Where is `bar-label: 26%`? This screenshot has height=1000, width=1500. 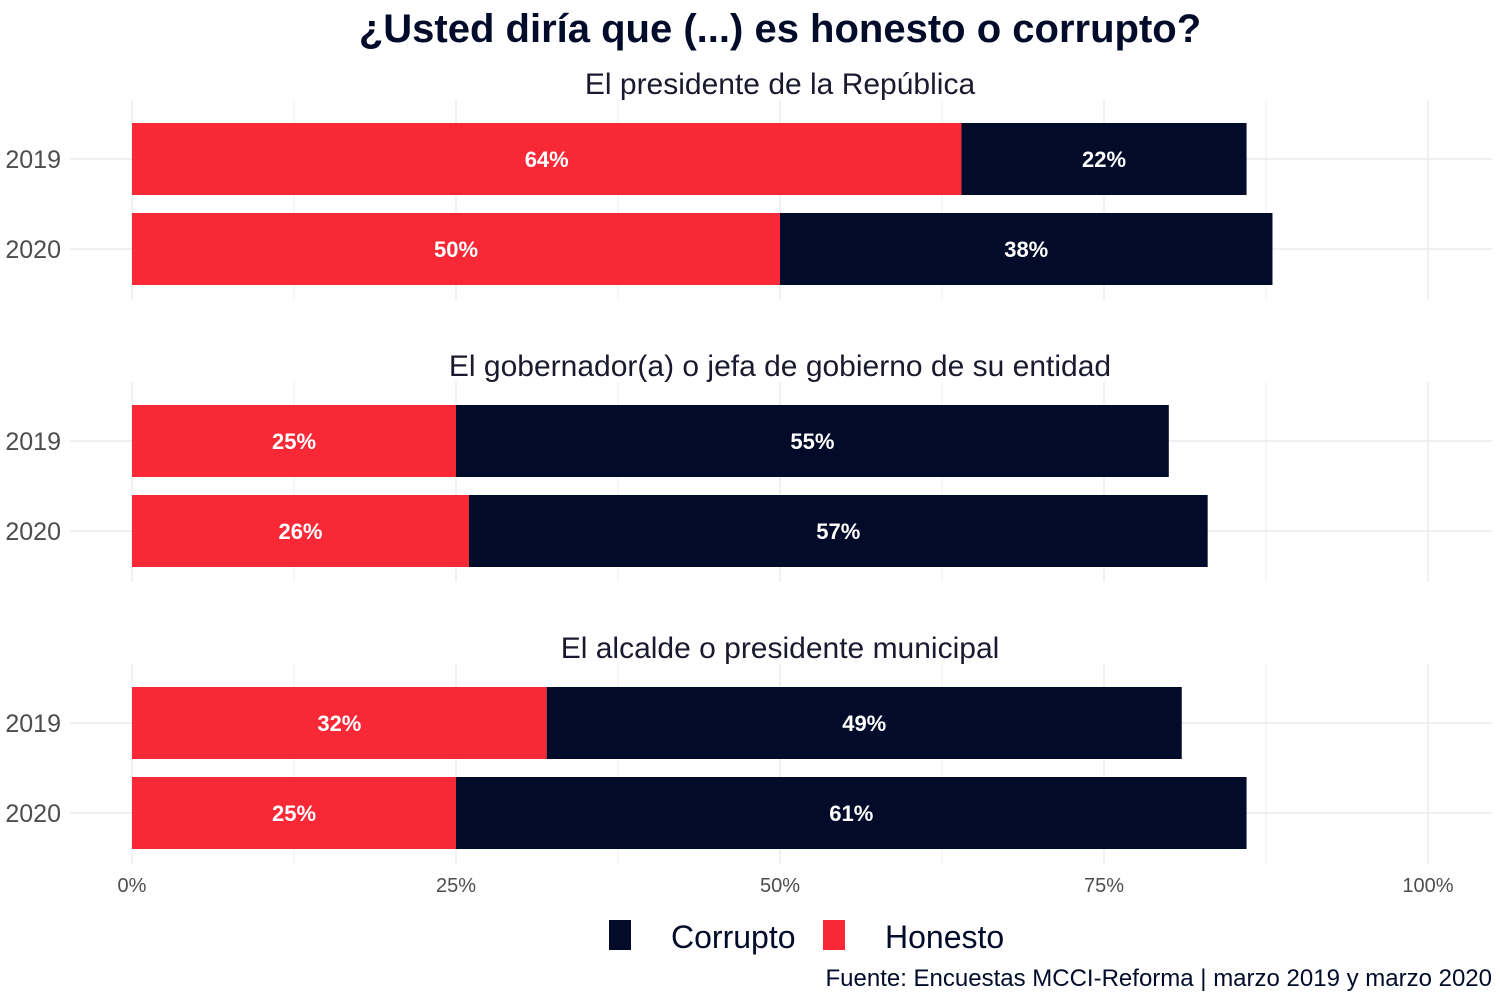 bar-label: 26% is located at coordinates (300, 531).